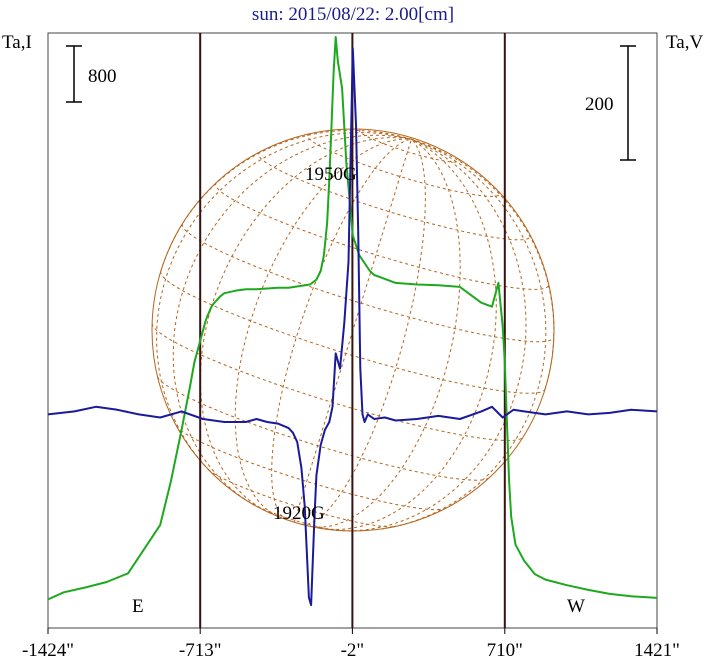 The height and width of the screenshot is (662, 708). Describe the element at coordinates (102, 76) in the screenshot. I see `left-scale-label: 800` at that location.